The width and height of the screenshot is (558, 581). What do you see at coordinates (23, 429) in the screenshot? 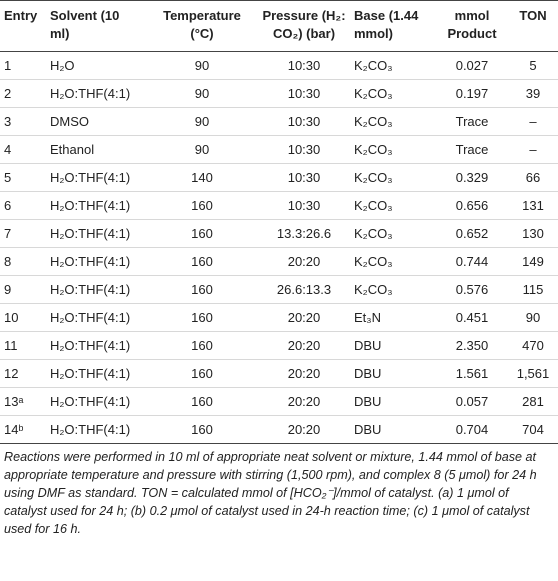
I see `table-cell: 14ᵇ` at bounding box center [23, 429].